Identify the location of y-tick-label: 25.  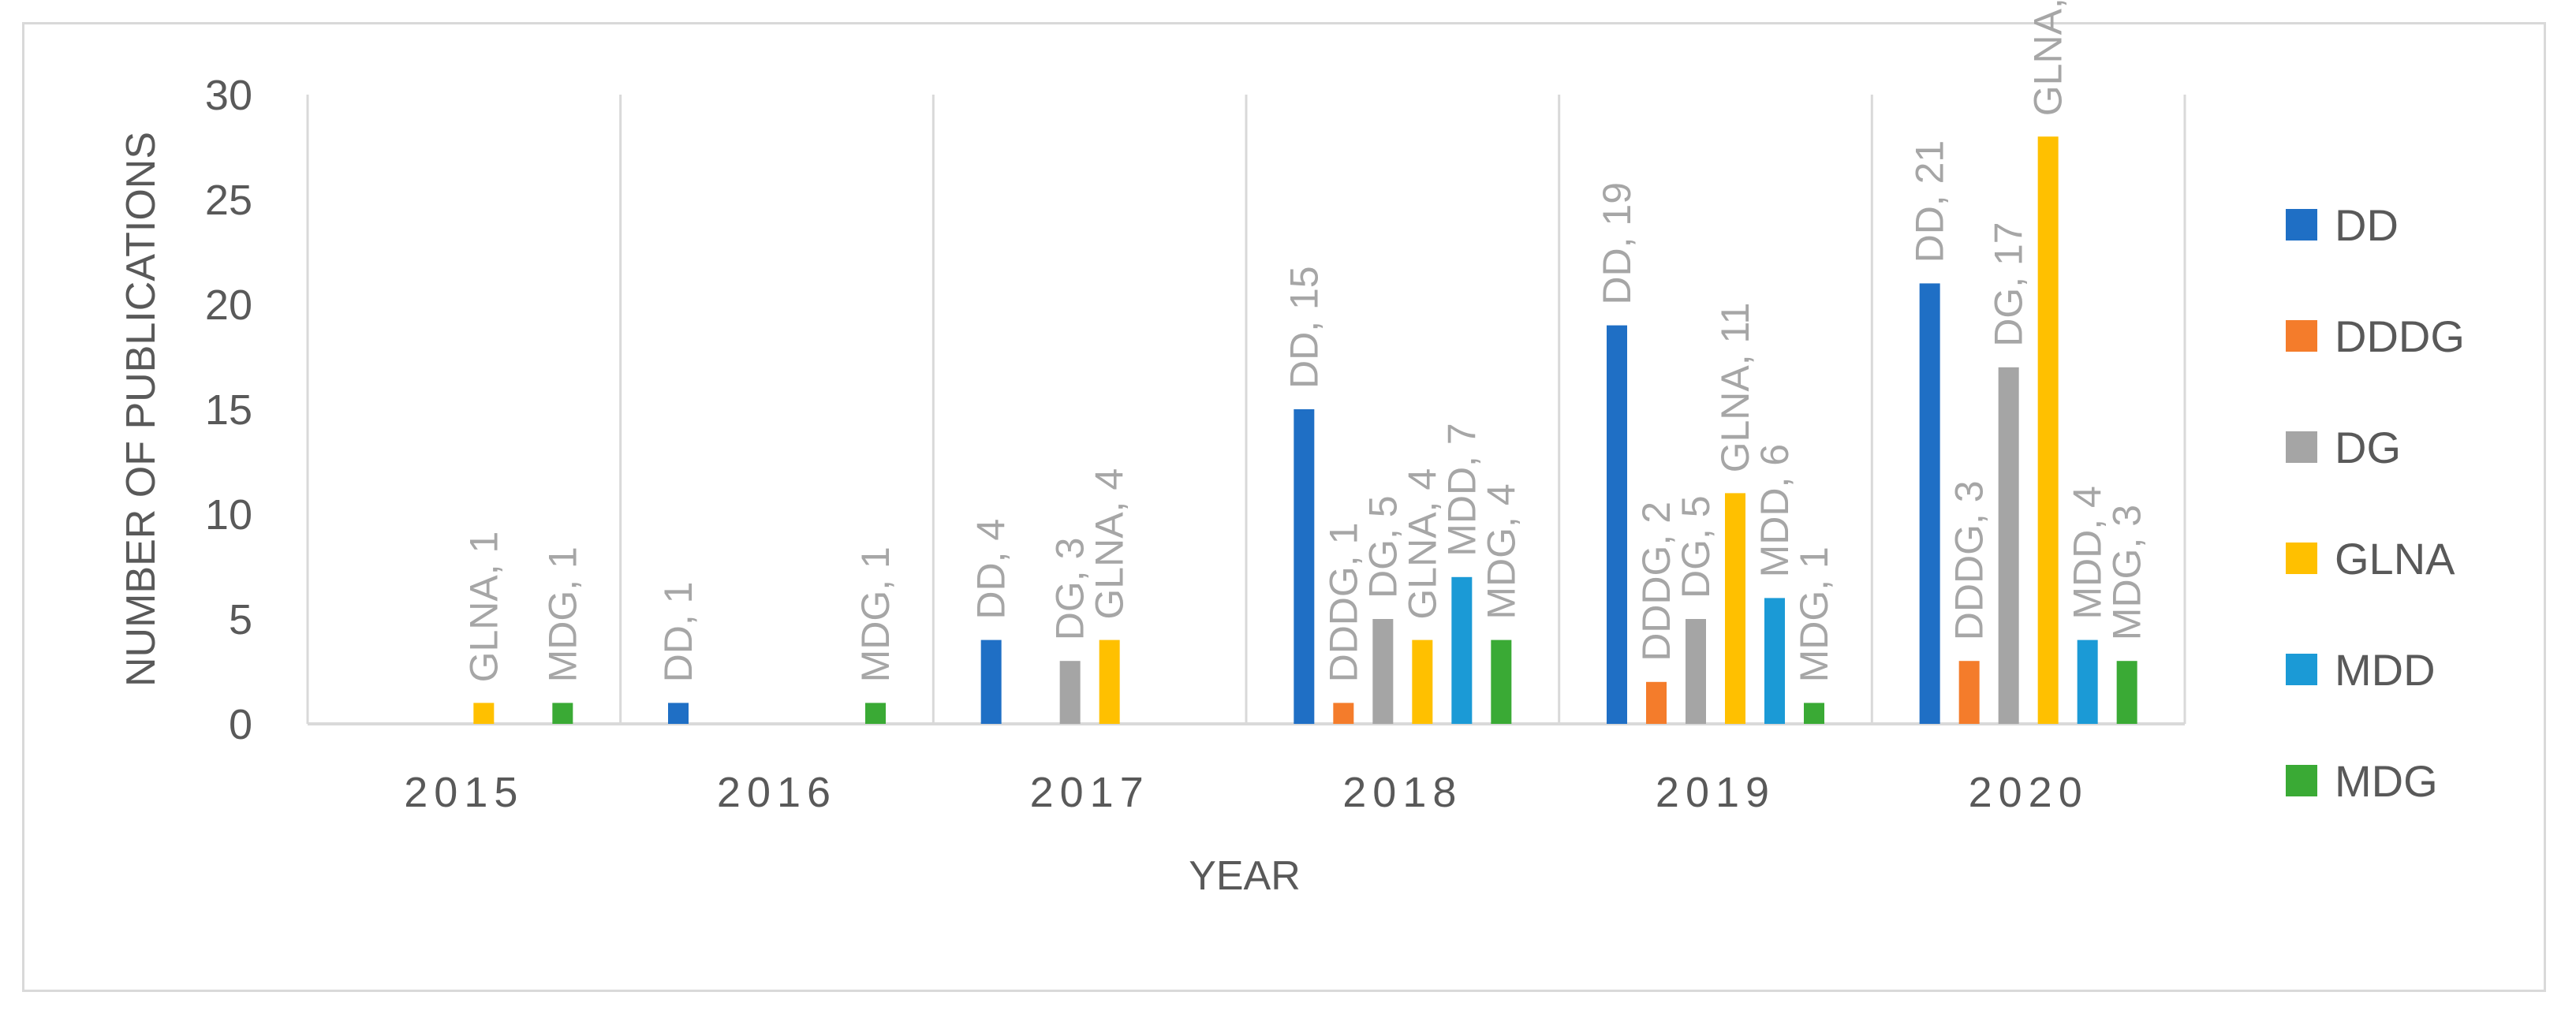
(228, 200).